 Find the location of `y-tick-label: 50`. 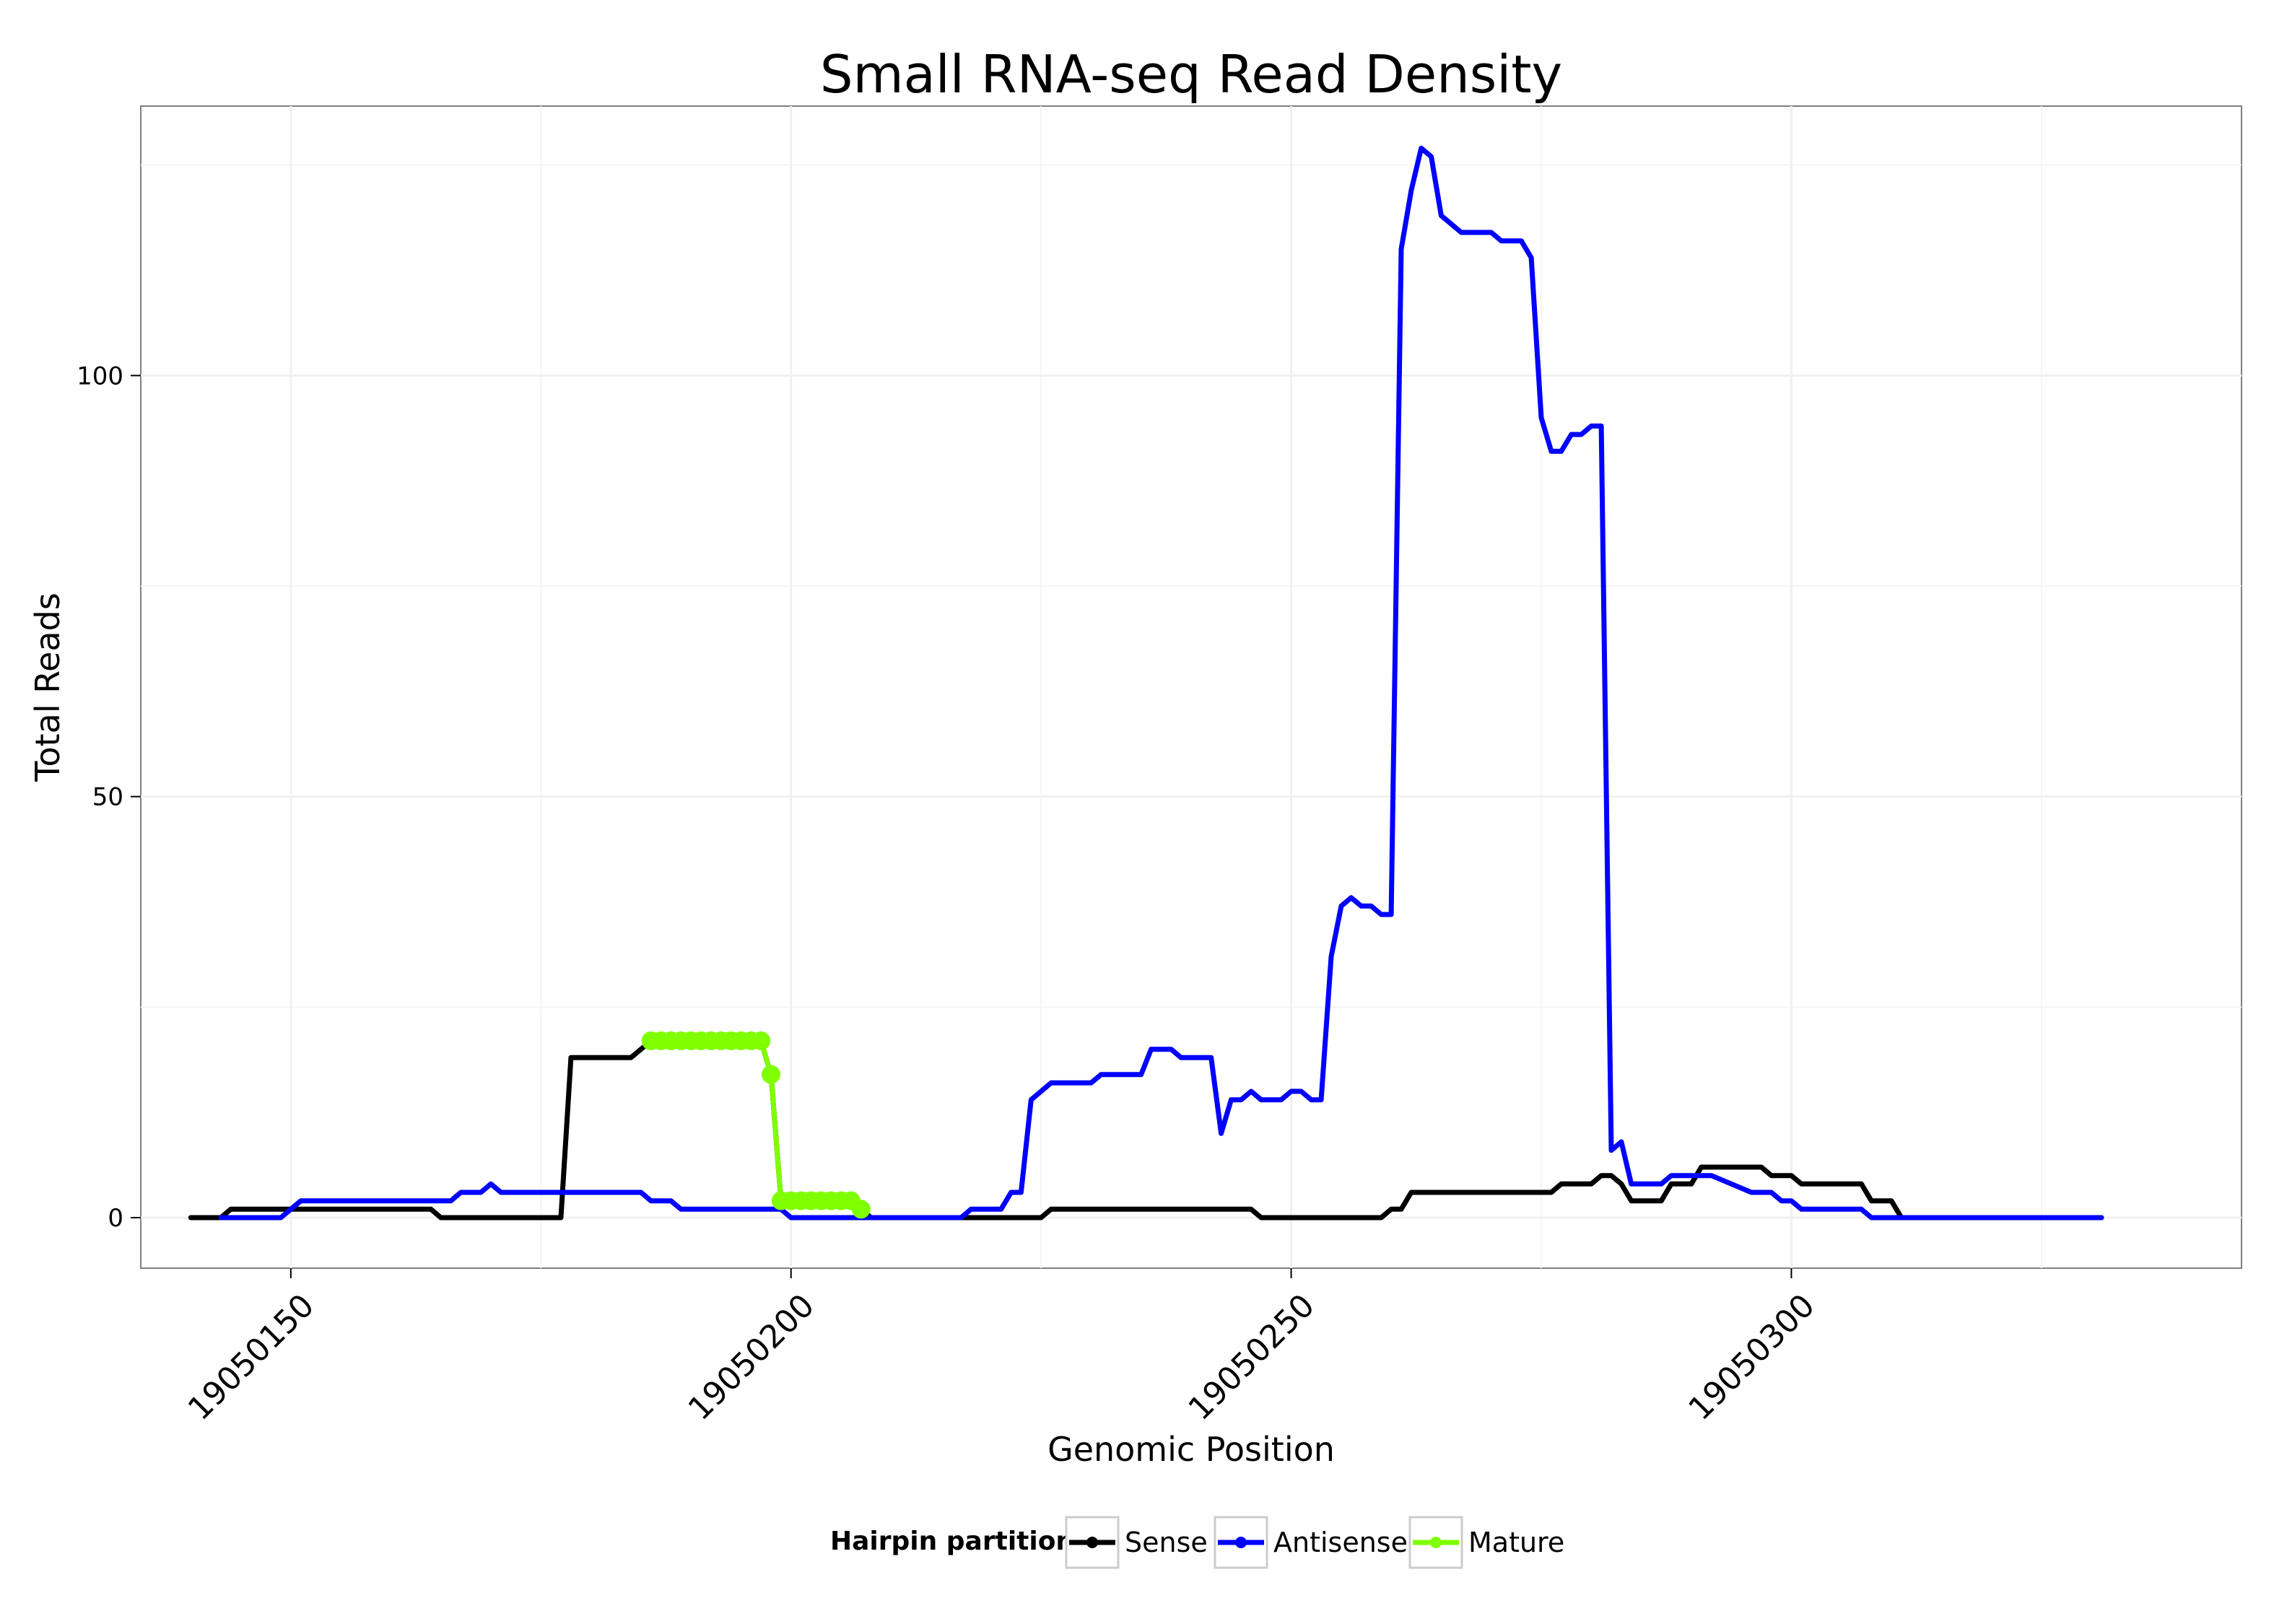

y-tick-label: 50 is located at coordinates (108, 797).